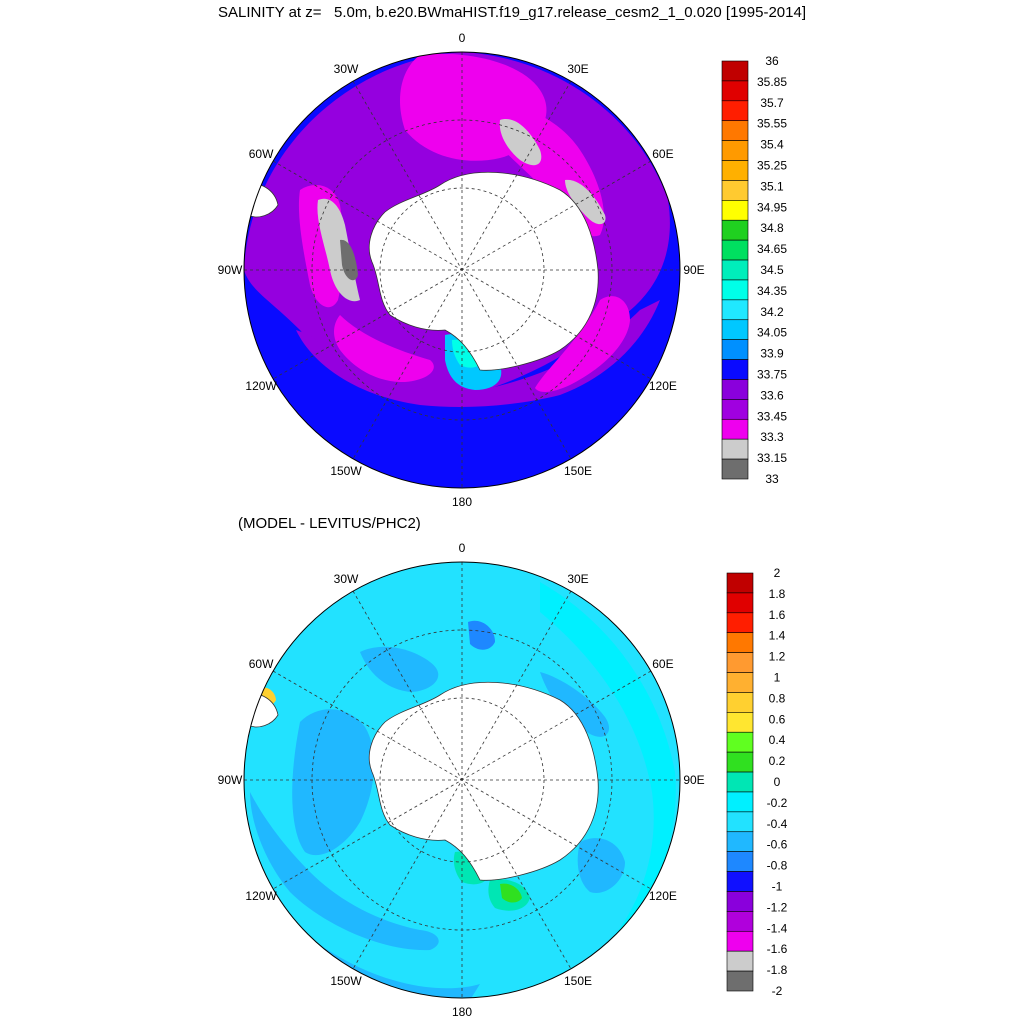 Image resolution: width=1024 pixels, height=1024 pixels. I want to click on colorbar-label: 2, so click(777, 573).